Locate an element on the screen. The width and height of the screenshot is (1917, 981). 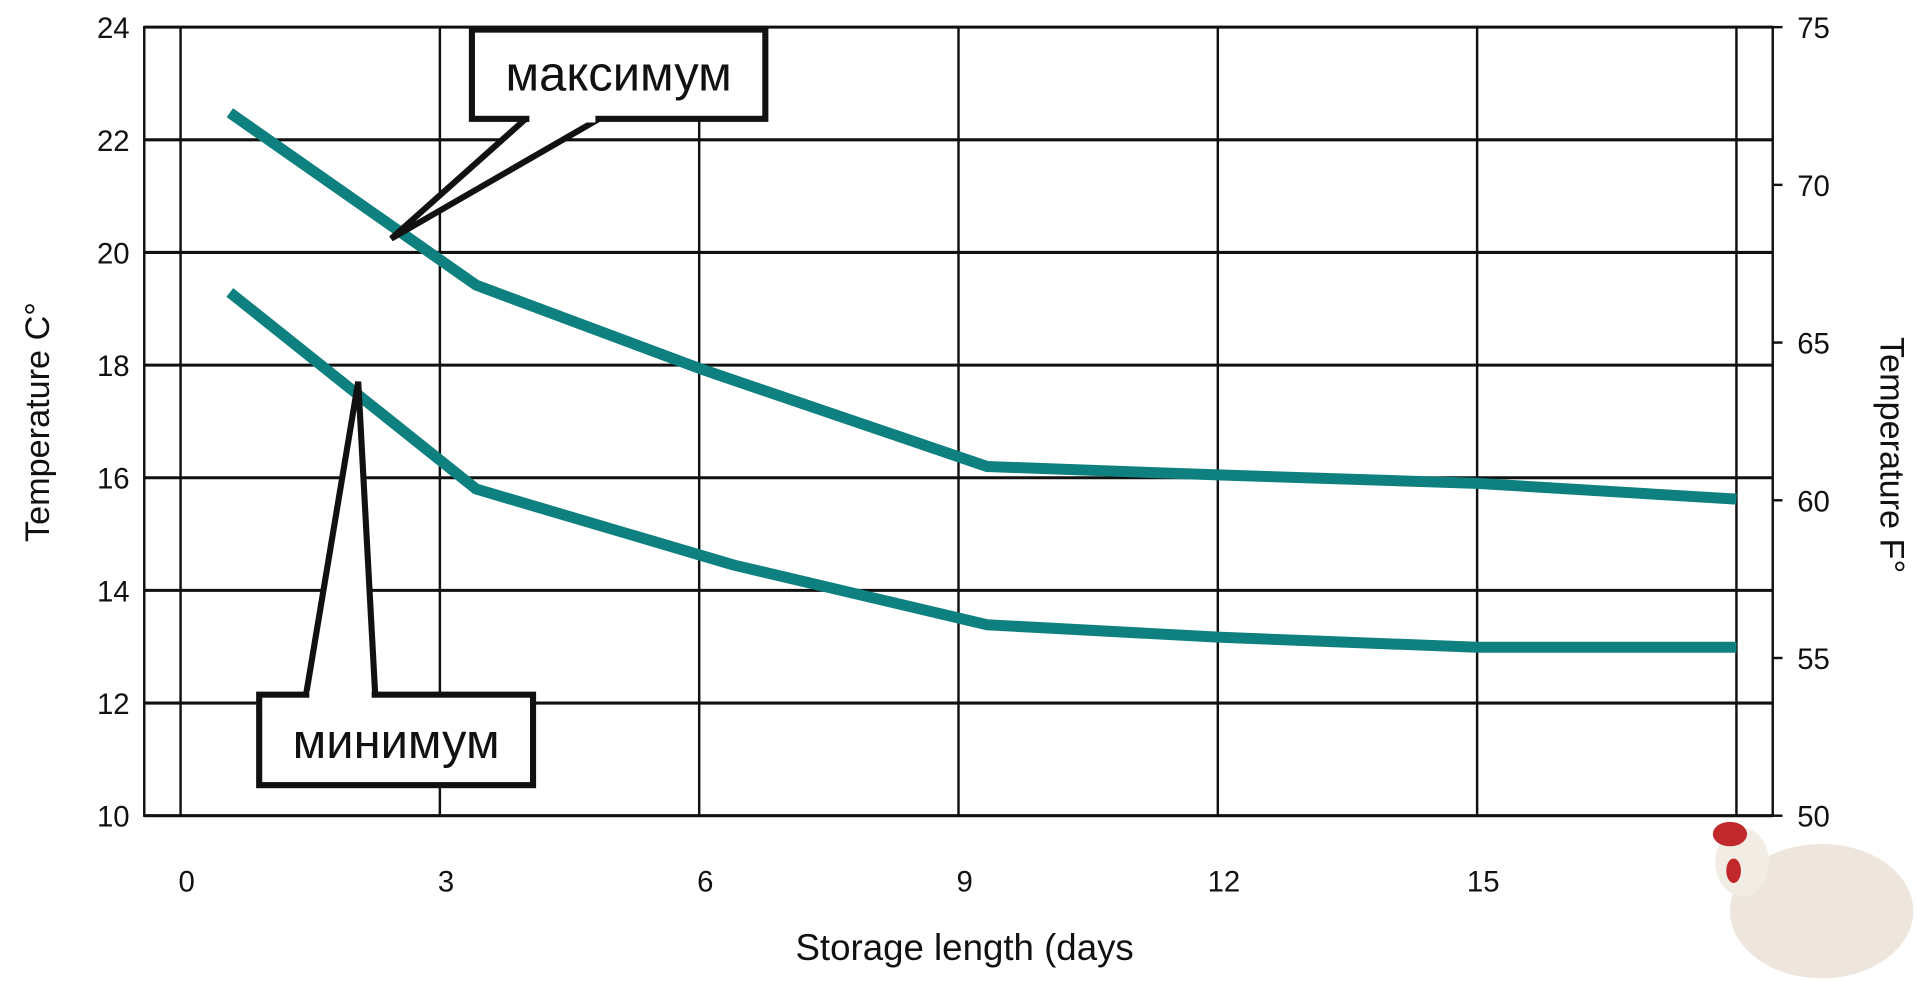
y2-tick-label: 70 is located at coordinates (1813, 186).